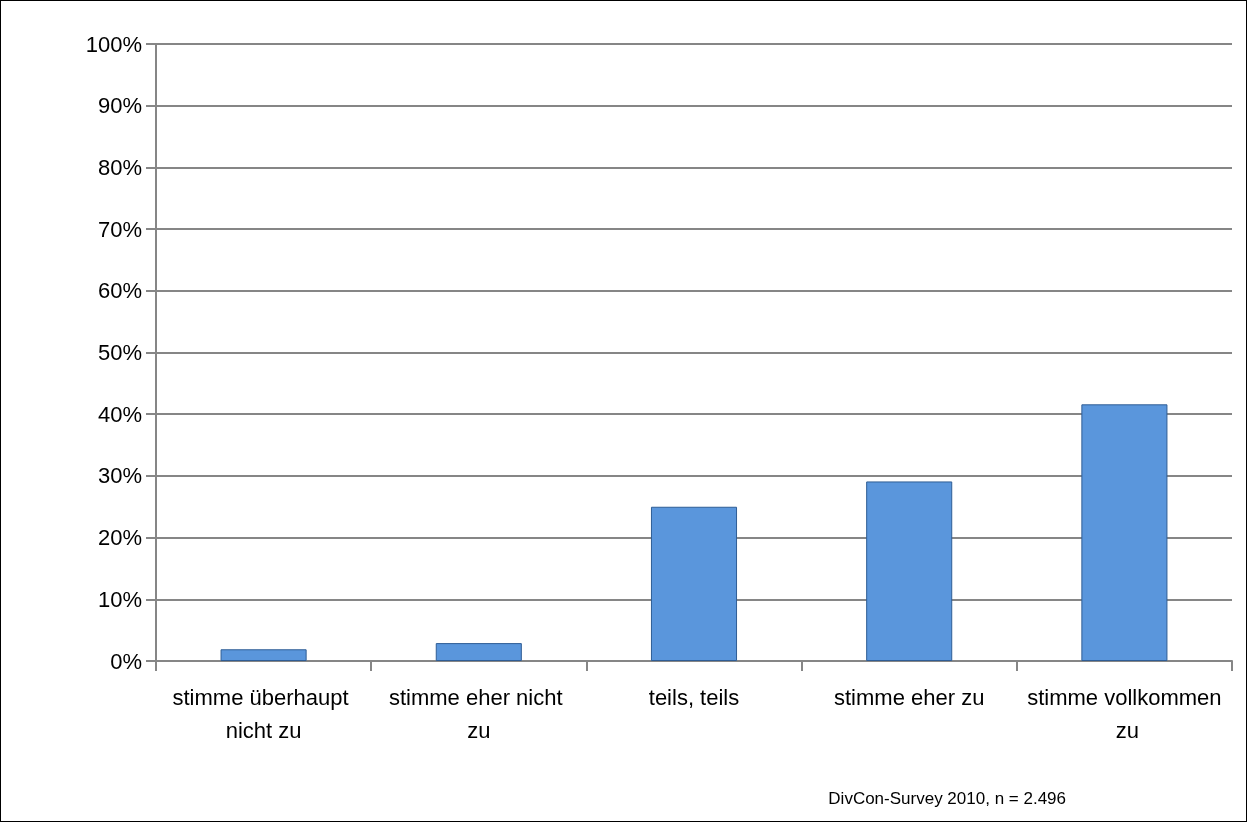 The width and height of the screenshot is (1247, 822). Describe the element at coordinates (126, 661) in the screenshot. I see `y-tick-label: 0%` at that location.